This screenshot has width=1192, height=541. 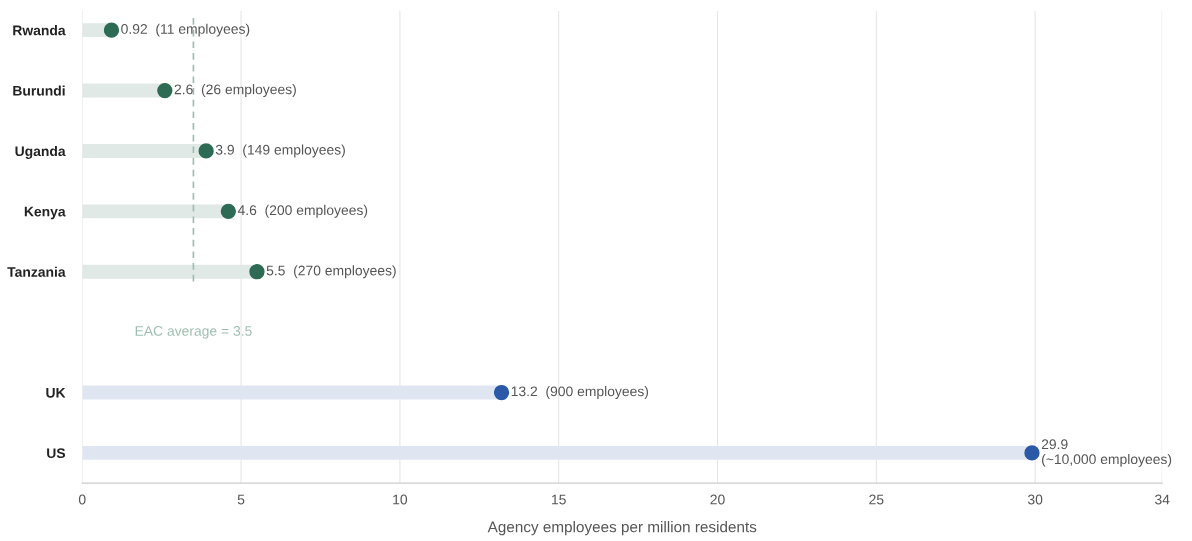 What do you see at coordinates (40, 152) in the screenshot?
I see `y-tick-label: Uganda` at bounding box center [40, 152].